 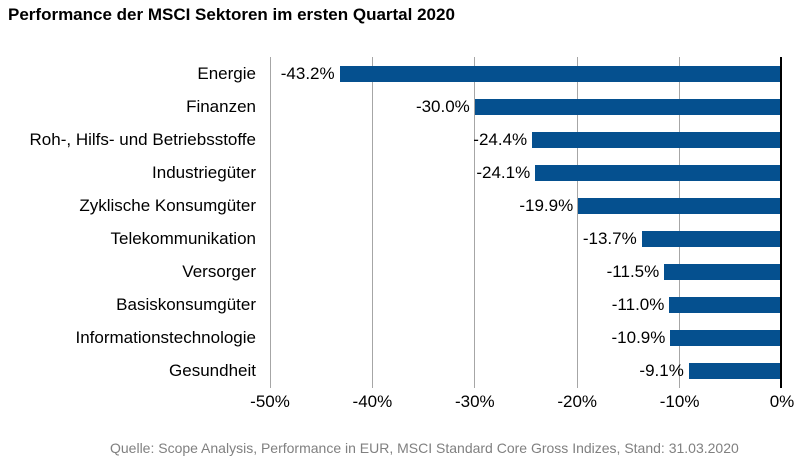 What do you see at coordinates (183, 239) in the screenshot?
I see `category-label: Telekommunikation` at bounding box center [183, 239].